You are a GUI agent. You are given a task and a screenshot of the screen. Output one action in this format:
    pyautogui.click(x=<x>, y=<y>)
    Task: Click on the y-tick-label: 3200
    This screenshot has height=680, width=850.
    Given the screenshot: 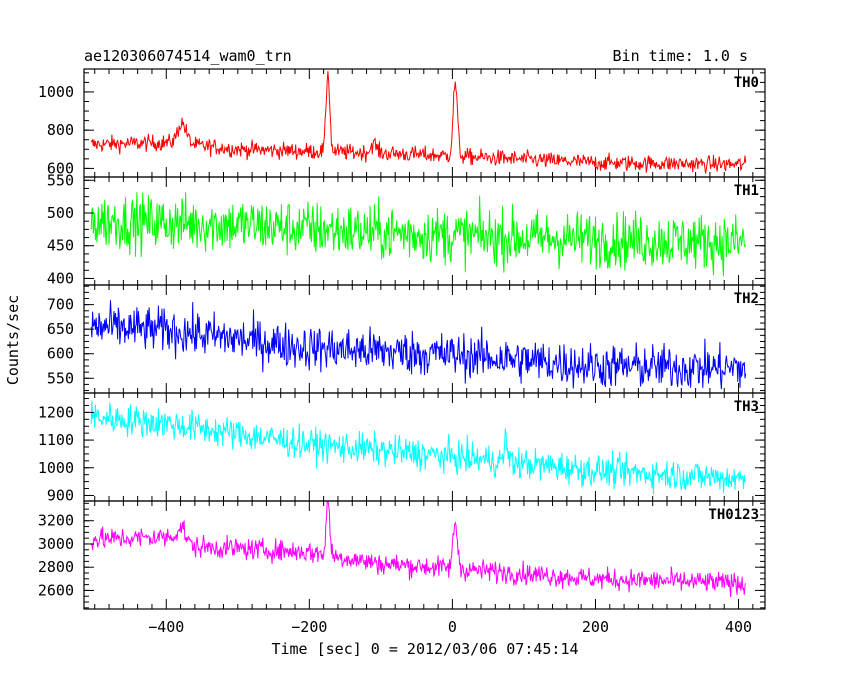 What is the action you would take?
    pyautogui.click(x=56, y=521)
    